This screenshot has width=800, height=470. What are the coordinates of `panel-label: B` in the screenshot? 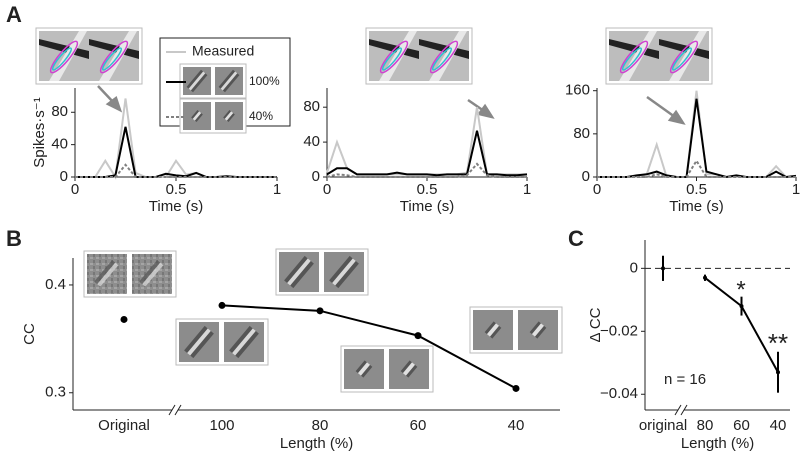 It's located at (14, 238).